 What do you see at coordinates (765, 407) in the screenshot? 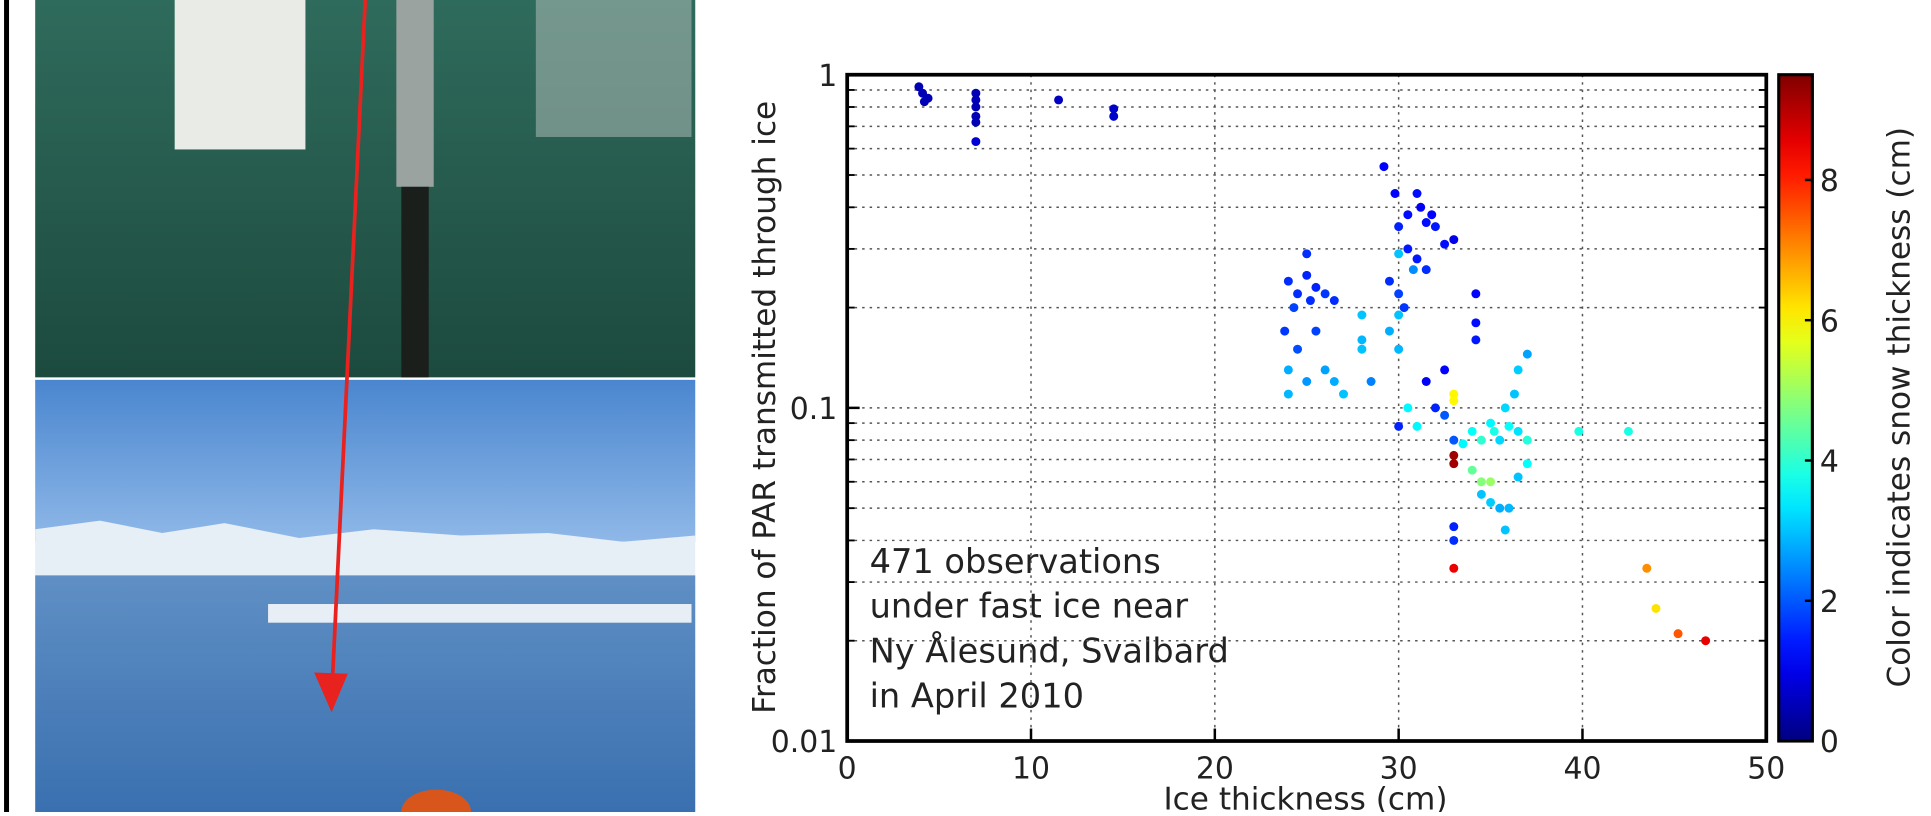
I see `y-axis-label: Fraction of PAR transmitted through ice` at bounding box center [765, 407].